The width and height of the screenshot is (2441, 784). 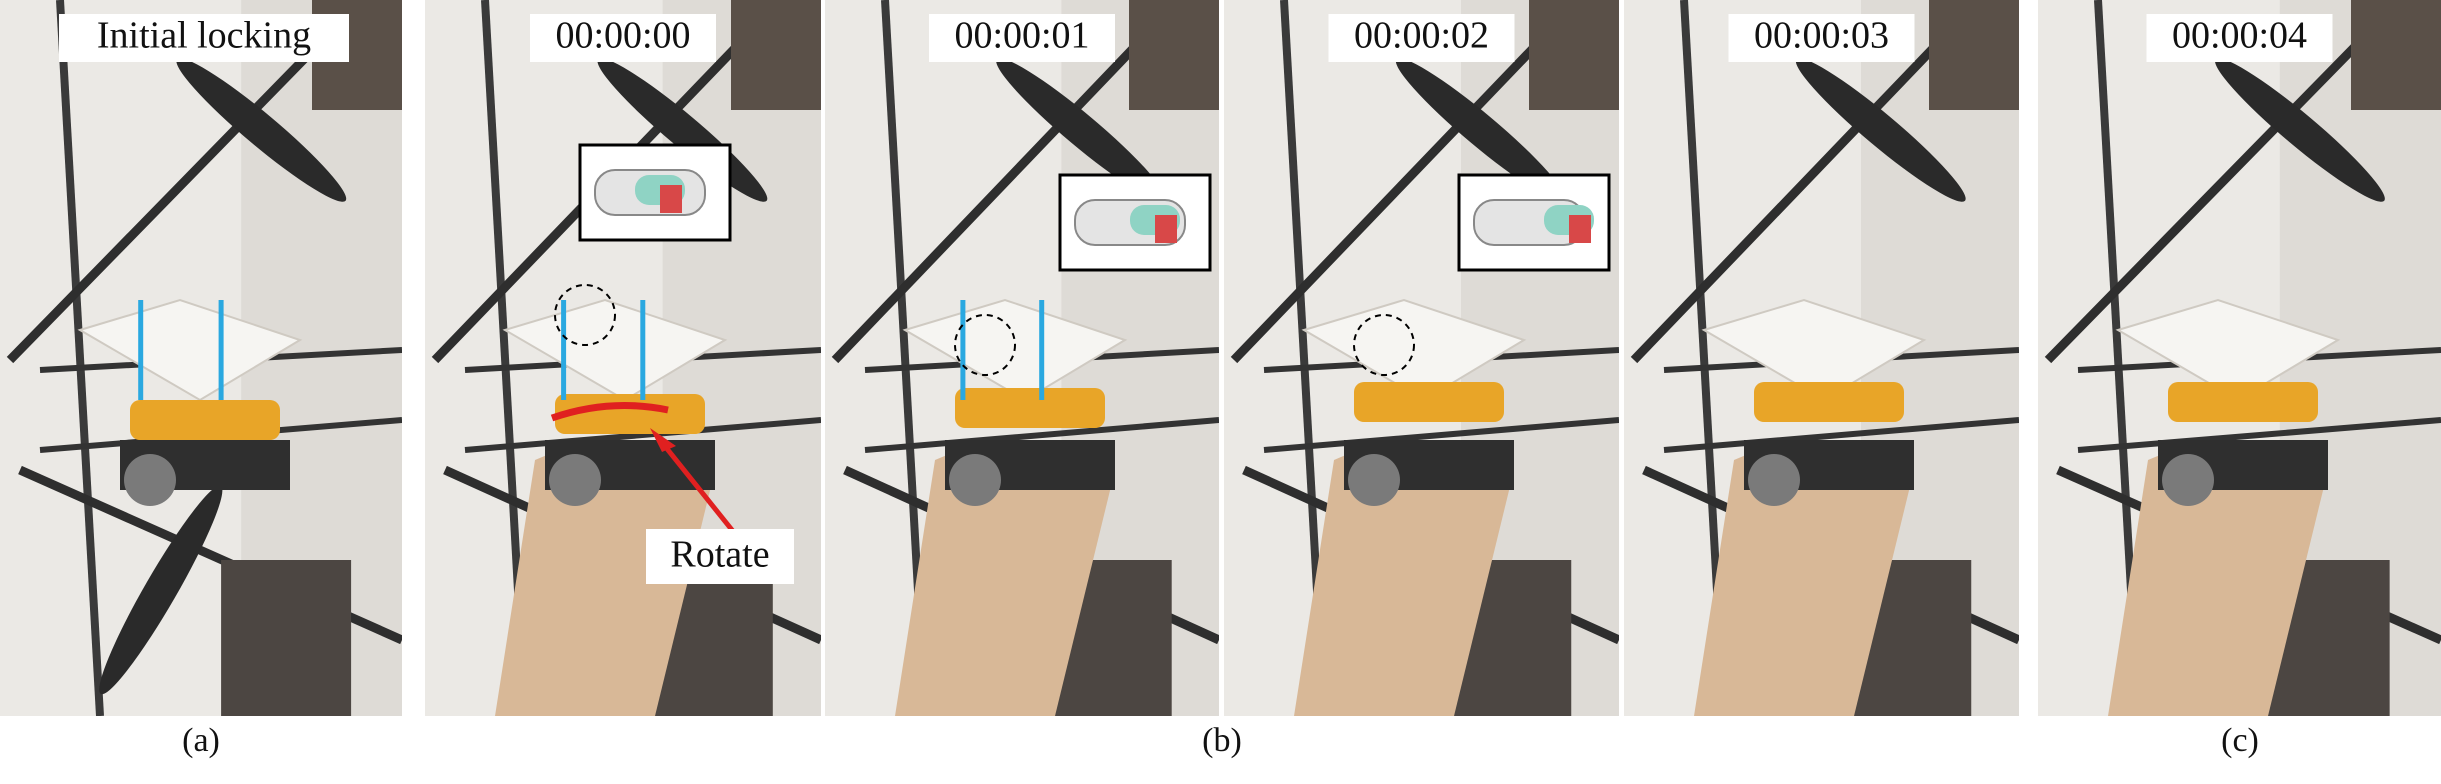 I want to click on photo-frame: 00:00:03, so click(x=1821, y=358).